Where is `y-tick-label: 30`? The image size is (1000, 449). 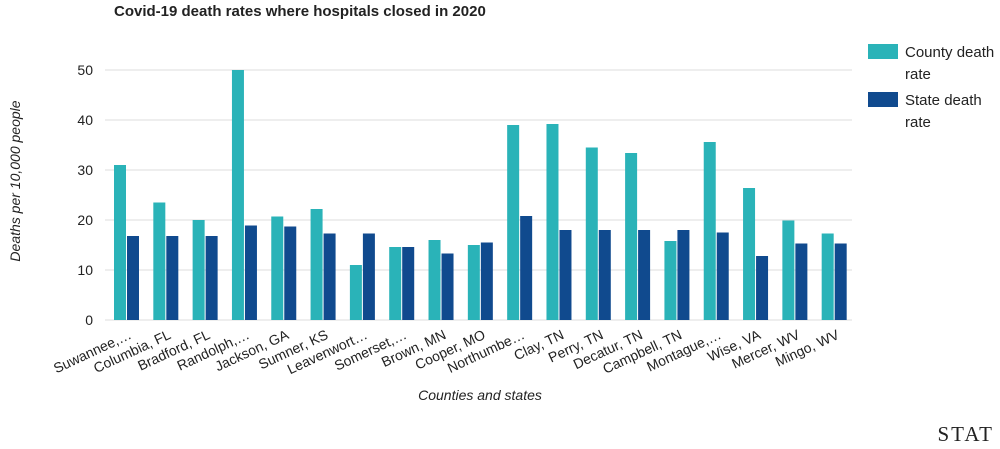
y-tick-label: 30 is located at coordinates (85, 170).